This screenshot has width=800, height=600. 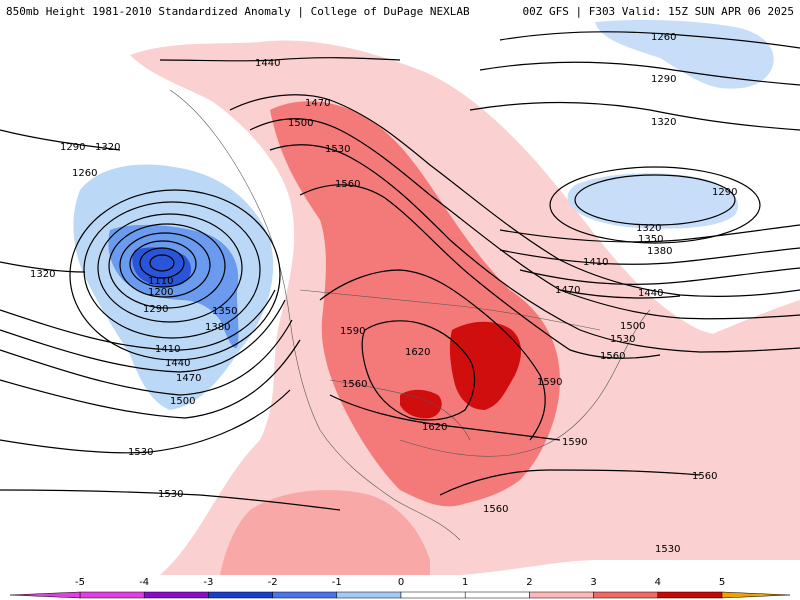 What do you see at coordinates (434, 427) in the screenshot?
I see `contour-label: 1620` at bounding box center [434, 427].